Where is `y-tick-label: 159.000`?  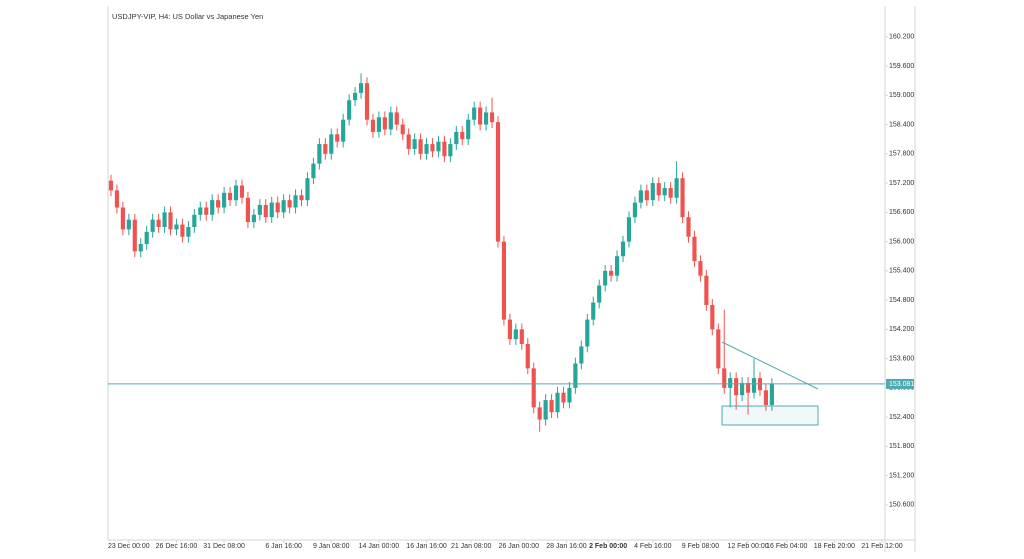
y-tick-label: 159.000 is located at coordinates (901, 95).